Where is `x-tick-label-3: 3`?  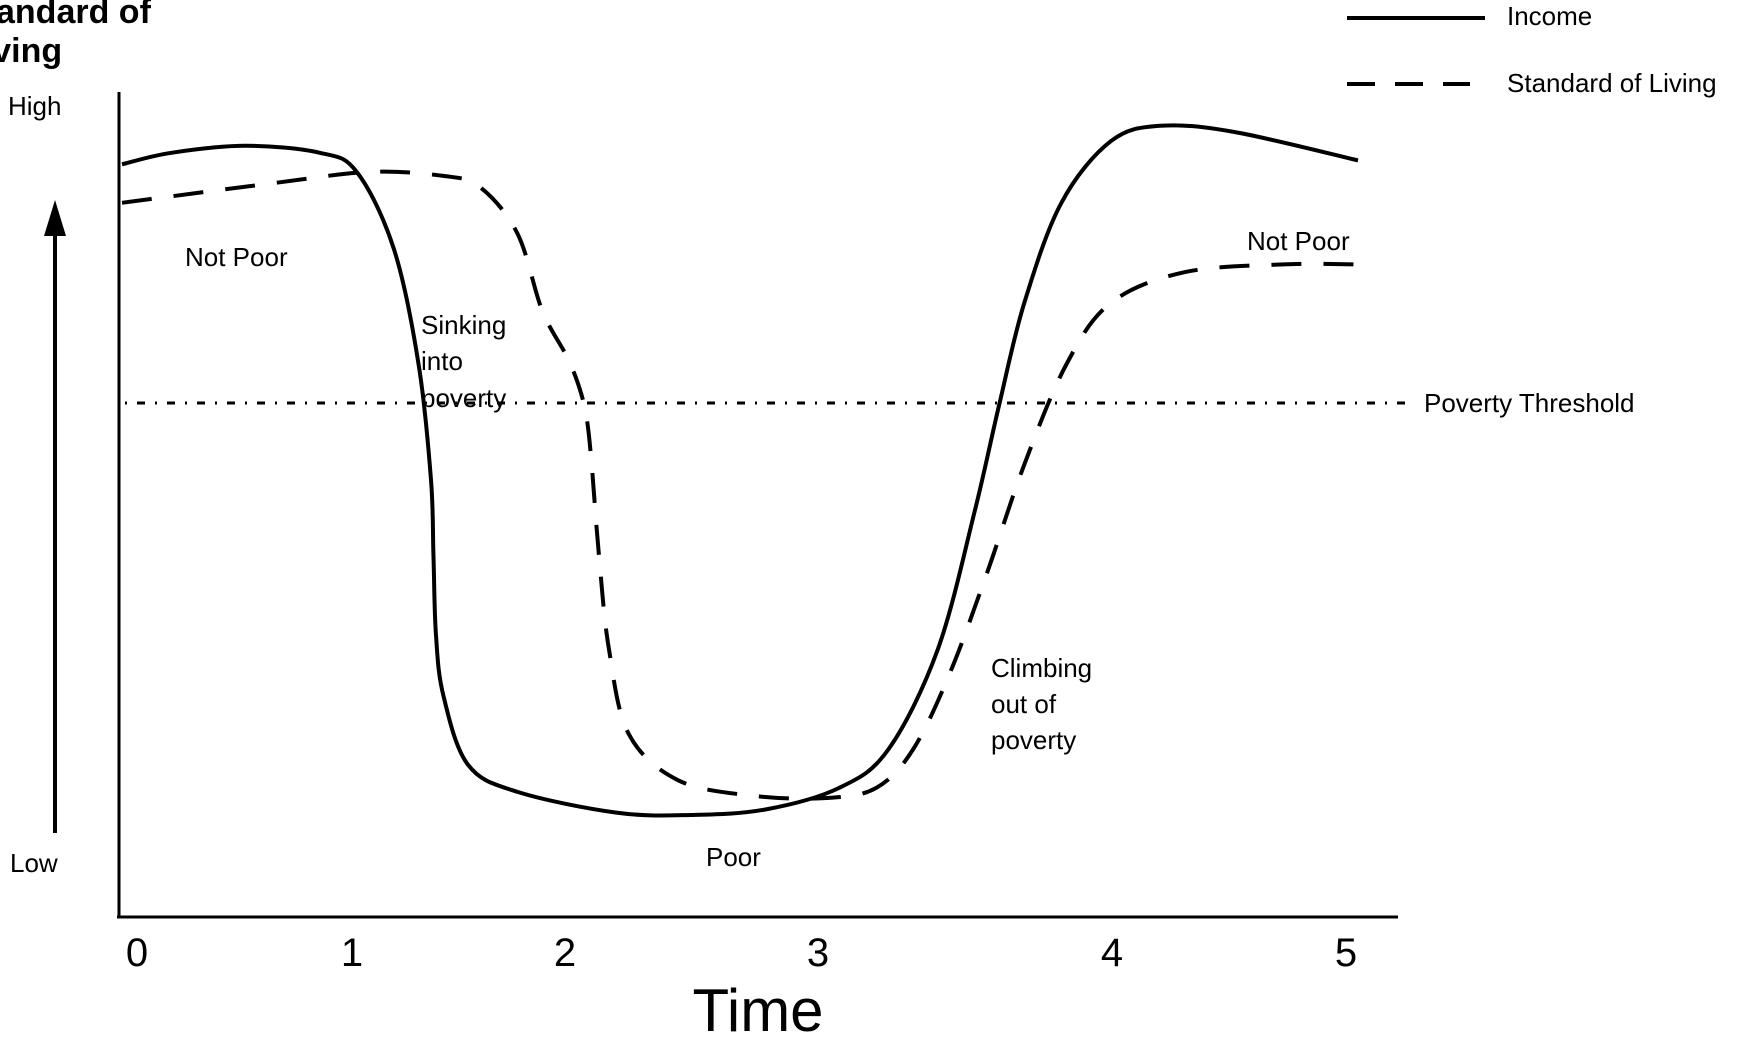 x-tick-label-3: 3 is located at coordinates (818, 953).